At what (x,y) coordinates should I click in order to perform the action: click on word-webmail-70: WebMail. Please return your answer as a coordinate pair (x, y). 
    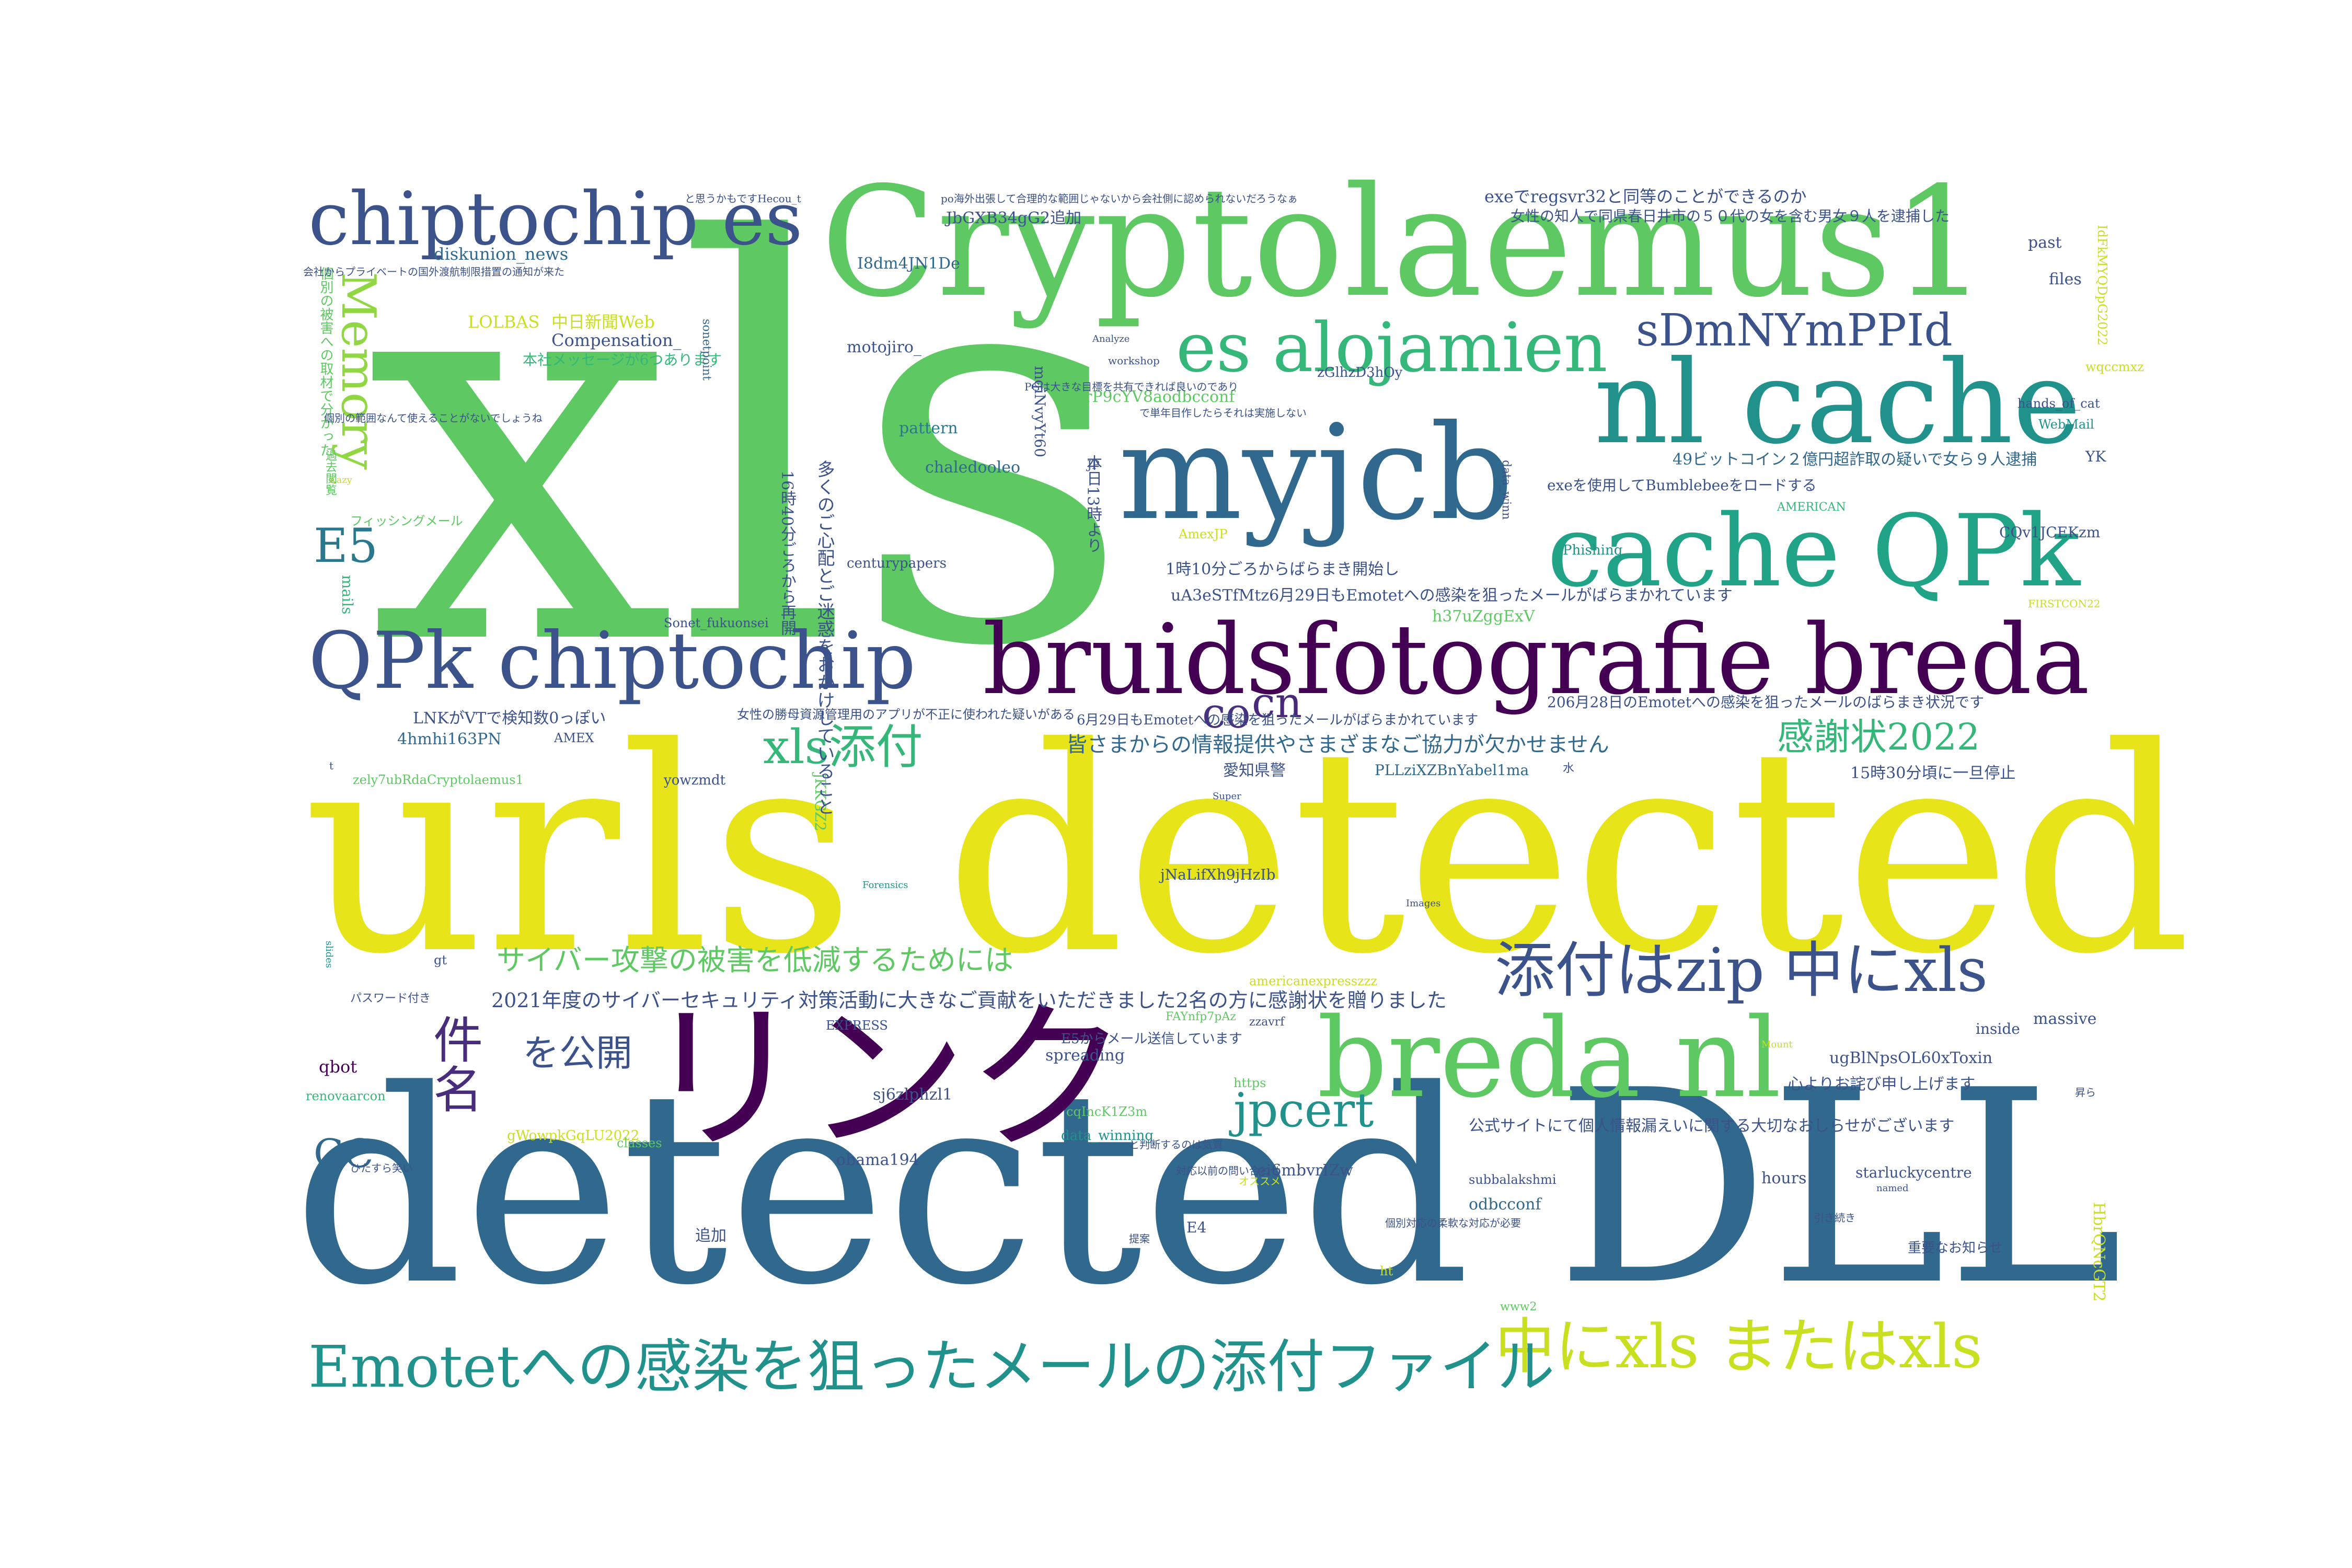
    Looking at the image, I should click on (2066, 424).